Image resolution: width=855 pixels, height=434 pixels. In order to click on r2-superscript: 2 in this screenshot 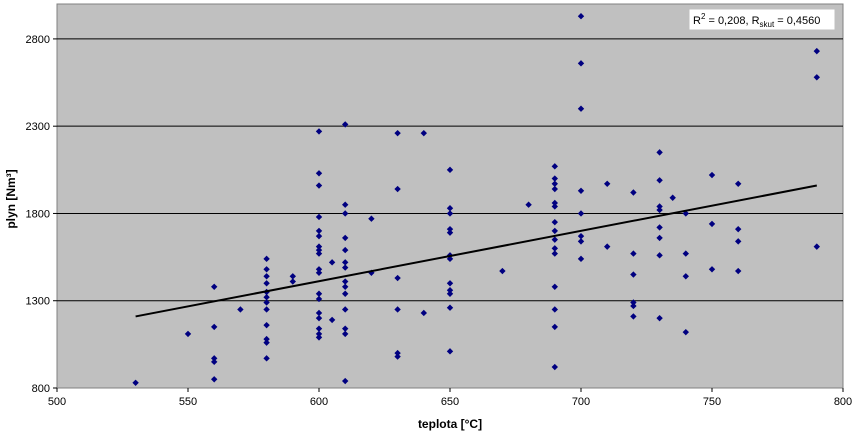, I will do `click(703, 16)`.